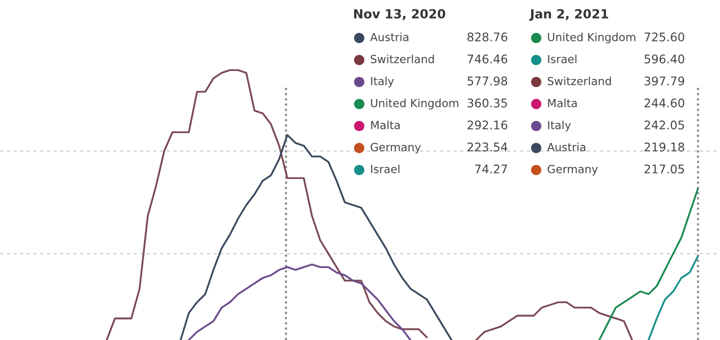  Describe the element at coordinates (664, 125) in the screenshot. I see `text: 242.05` at that location.